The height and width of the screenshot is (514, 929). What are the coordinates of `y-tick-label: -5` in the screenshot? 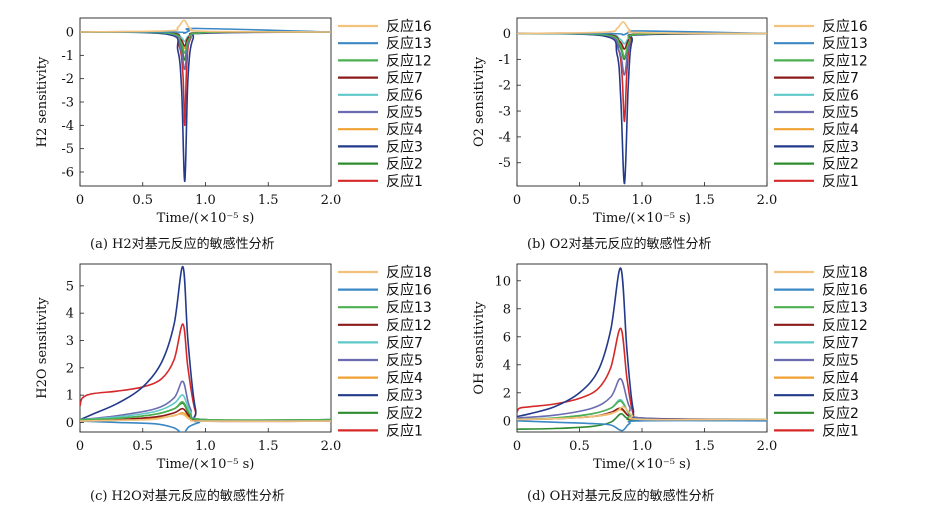 It's located at (504, 163).